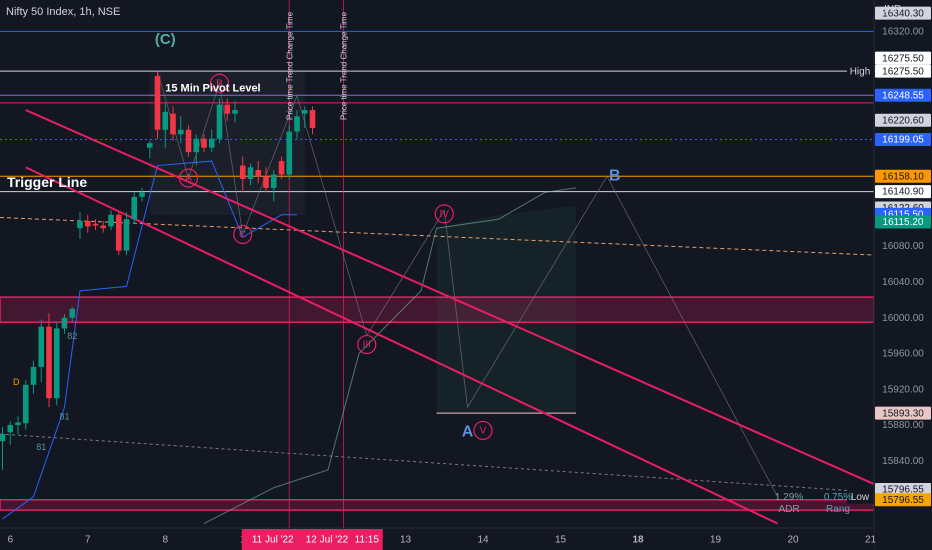 Image resolution: width=932 pixels, height=550 pixels. Describe the element at coordinates (437, 463) in the screenshot. I see `lower-dashed-line` at that location.